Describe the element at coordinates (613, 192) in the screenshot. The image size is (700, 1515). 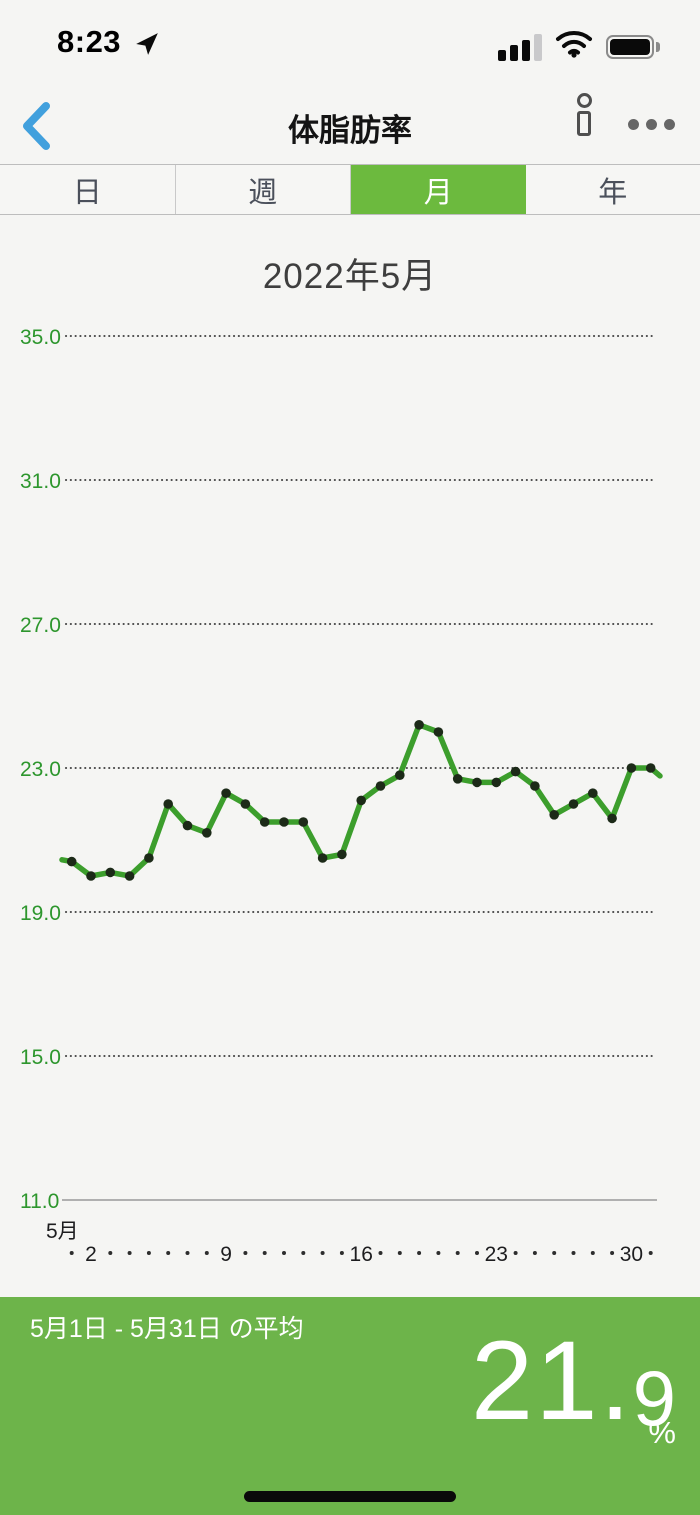
I see `tab-year: 年` at that location.